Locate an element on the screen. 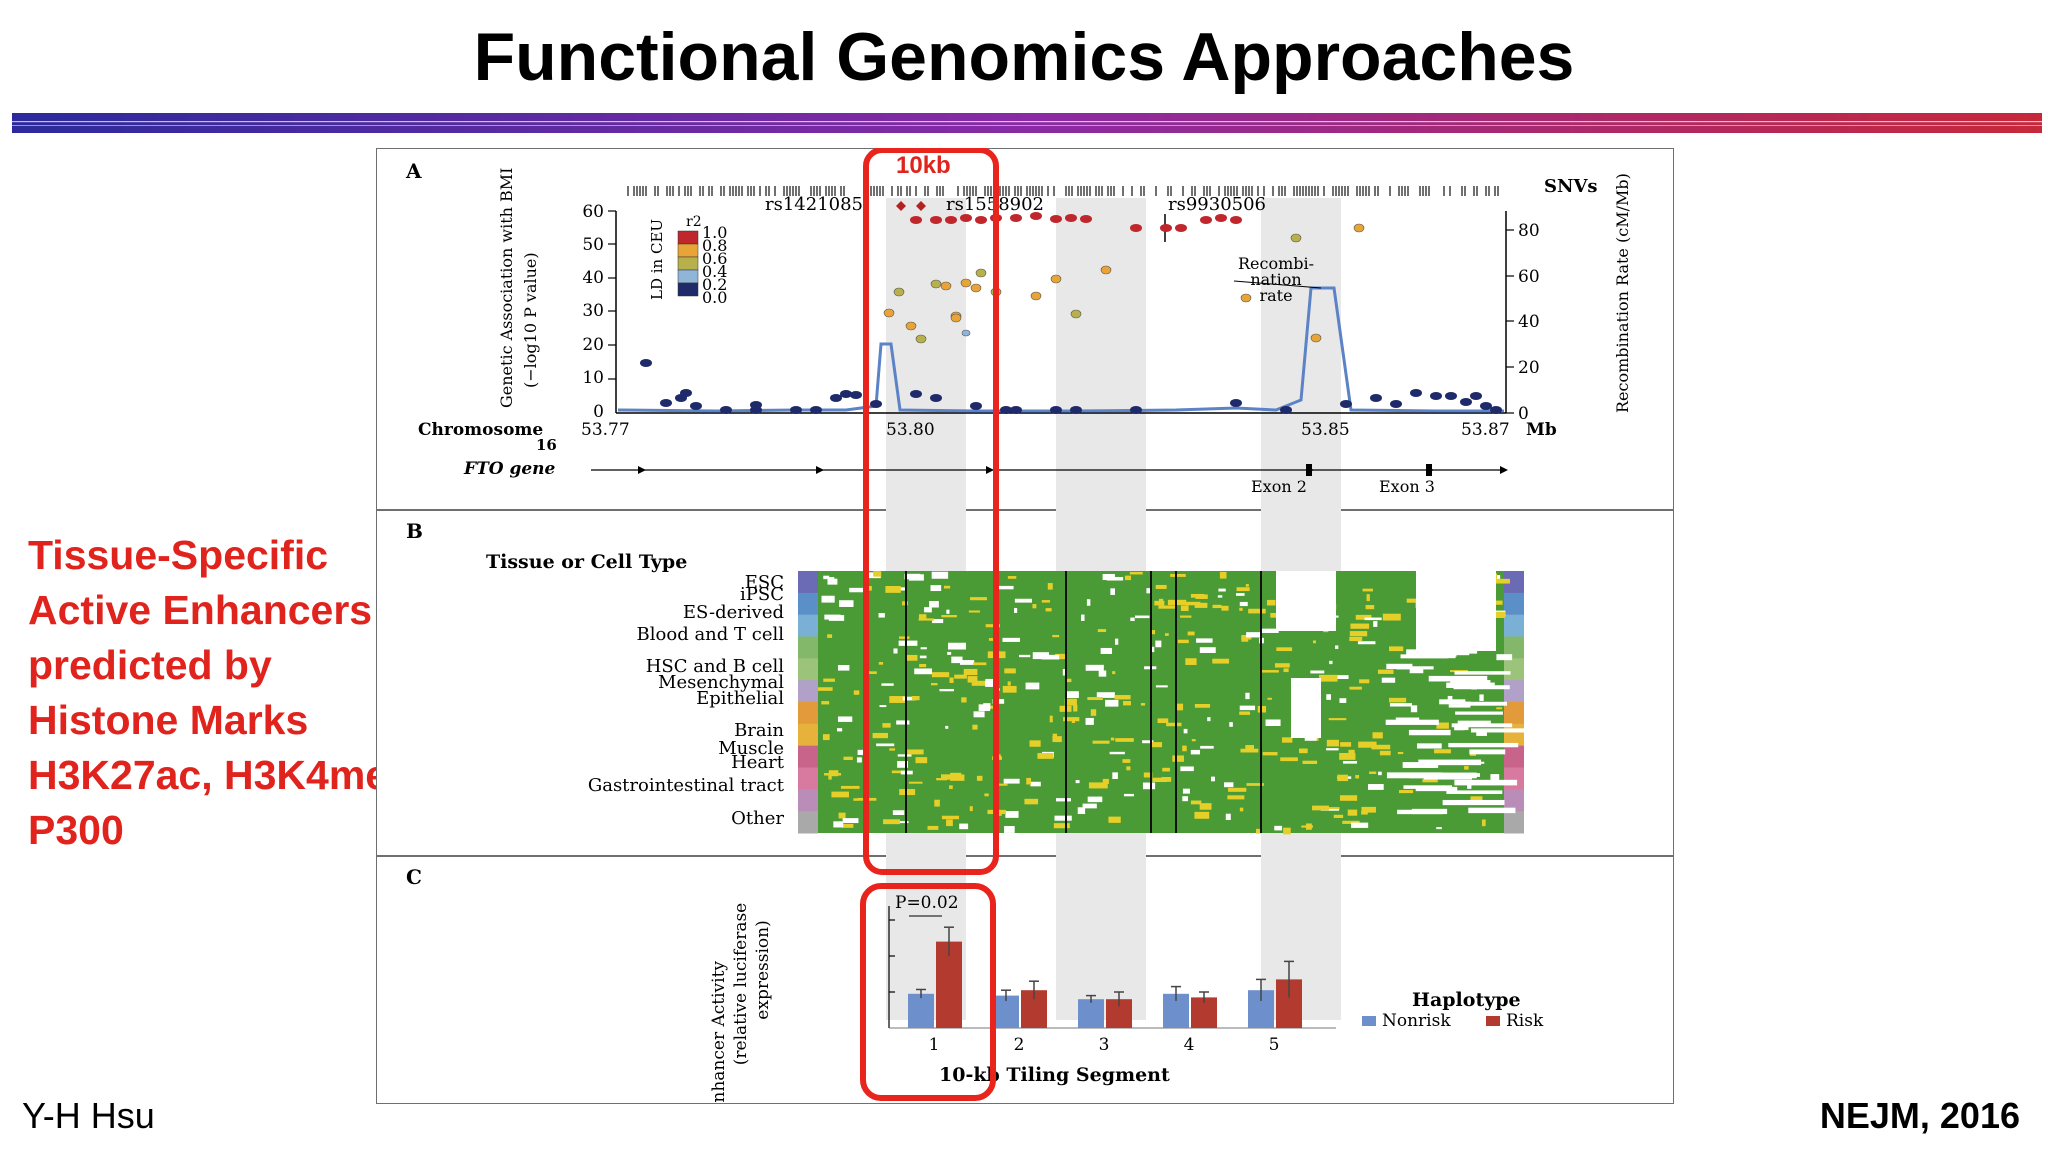 The image size is (2048, 1152). tissue-header: Tissue or Cell Type is located at coordinates (586, 562).